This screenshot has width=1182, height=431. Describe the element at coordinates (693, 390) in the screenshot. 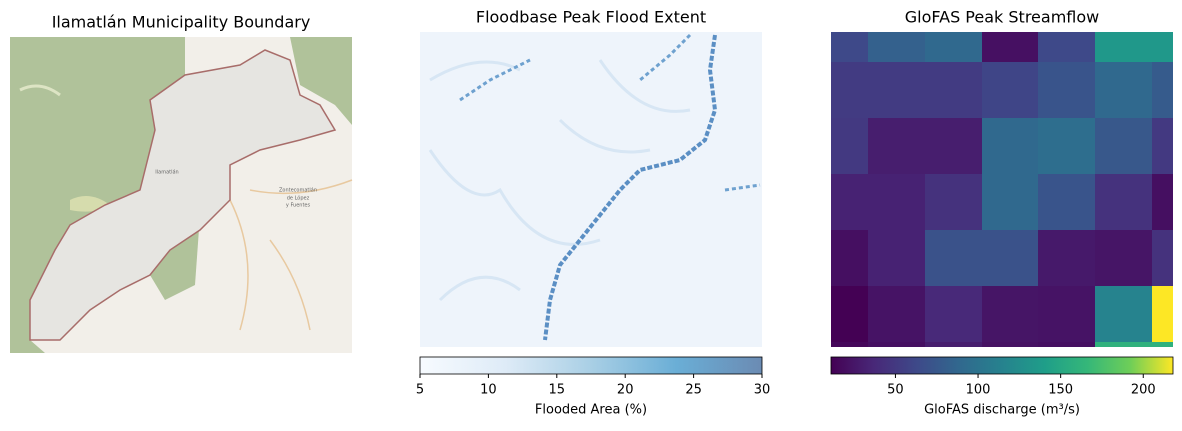

I see `colorbar-tick-label: 25` at that location.